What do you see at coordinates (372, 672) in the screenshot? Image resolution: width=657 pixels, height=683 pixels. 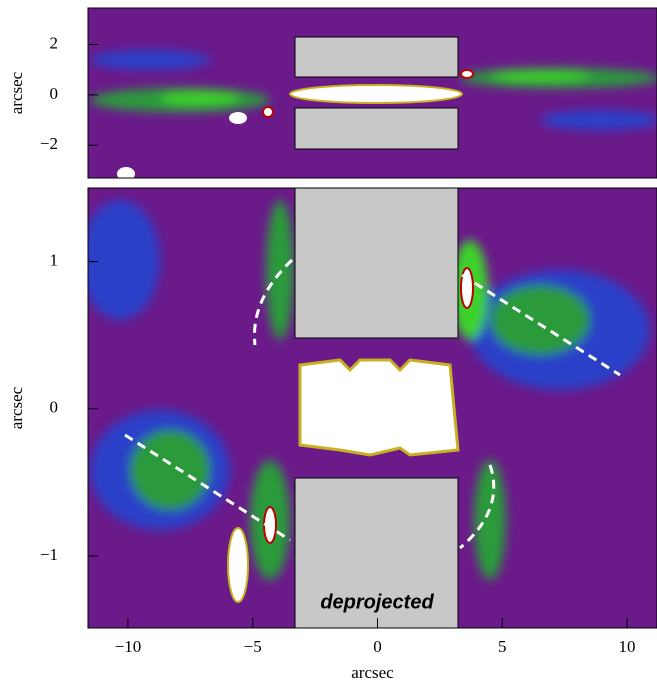 I see `x-axis-label: arcsec` at bounding box center [372, 672].